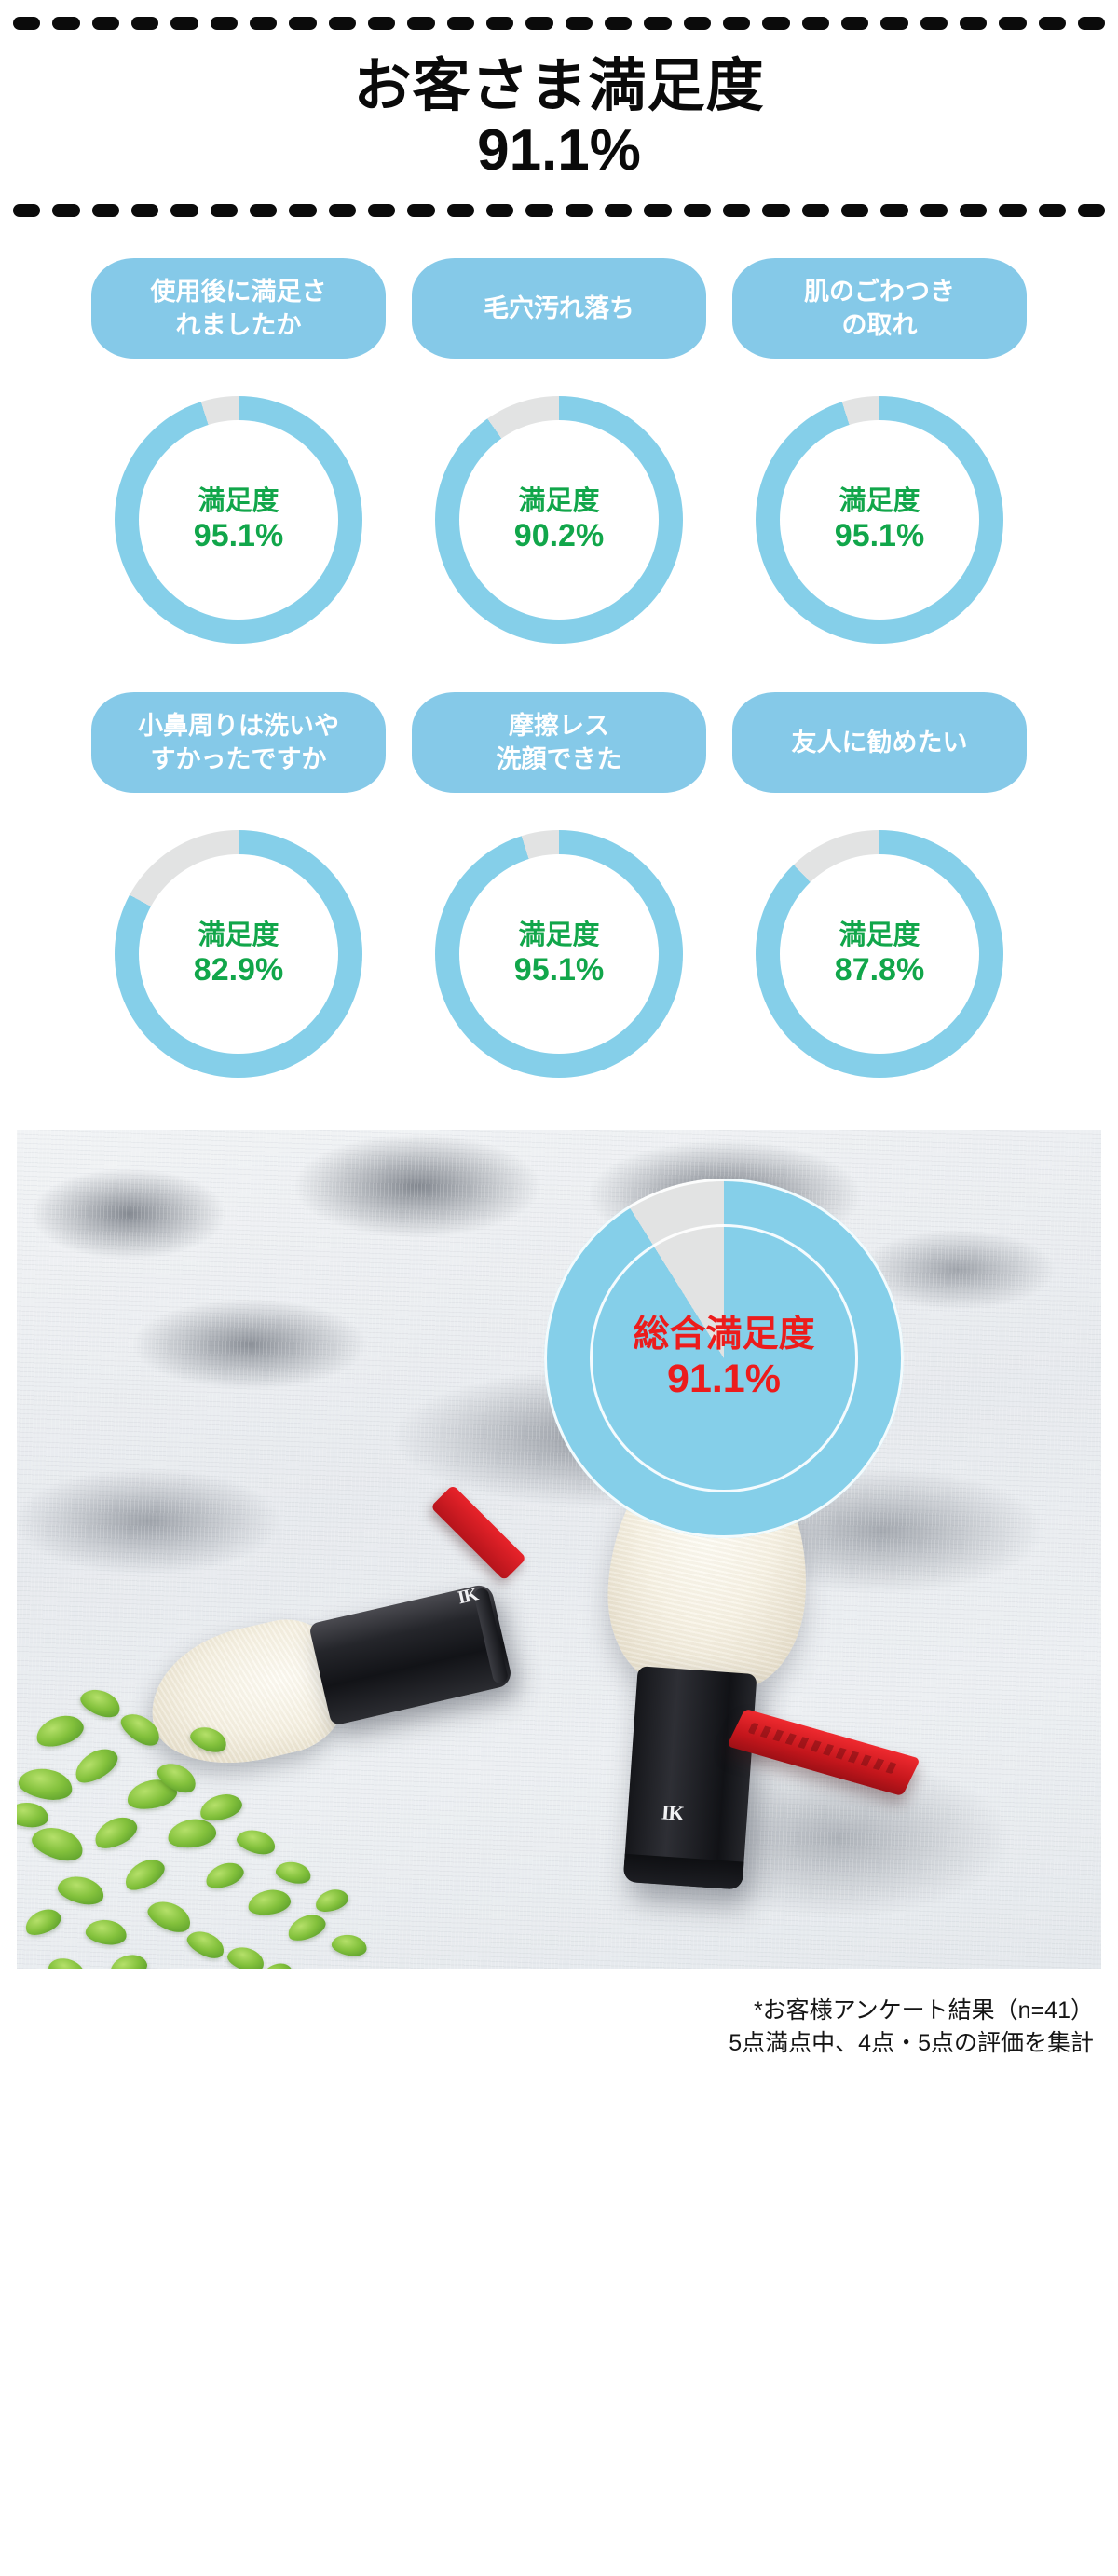 This screenshot has width=1118, height=2576. I want to click on footnote-line-1: *お客様アンケート結果（n=41）, so click(923, 2011).